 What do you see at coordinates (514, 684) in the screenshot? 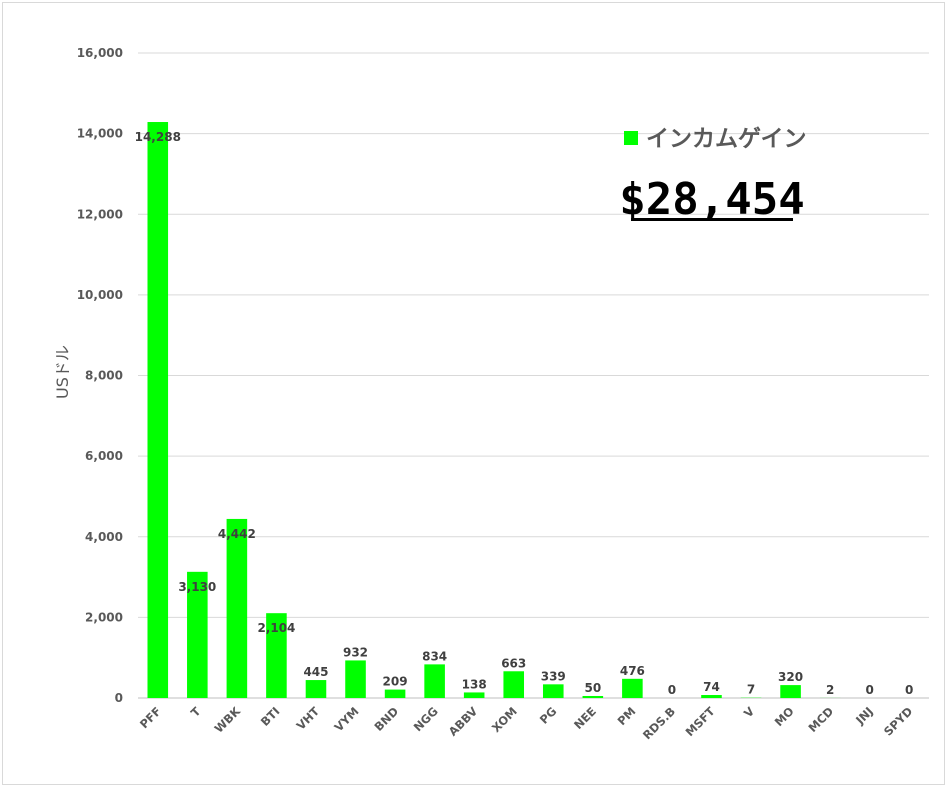
I see `bar-xom` at bounding box center [514, 684].